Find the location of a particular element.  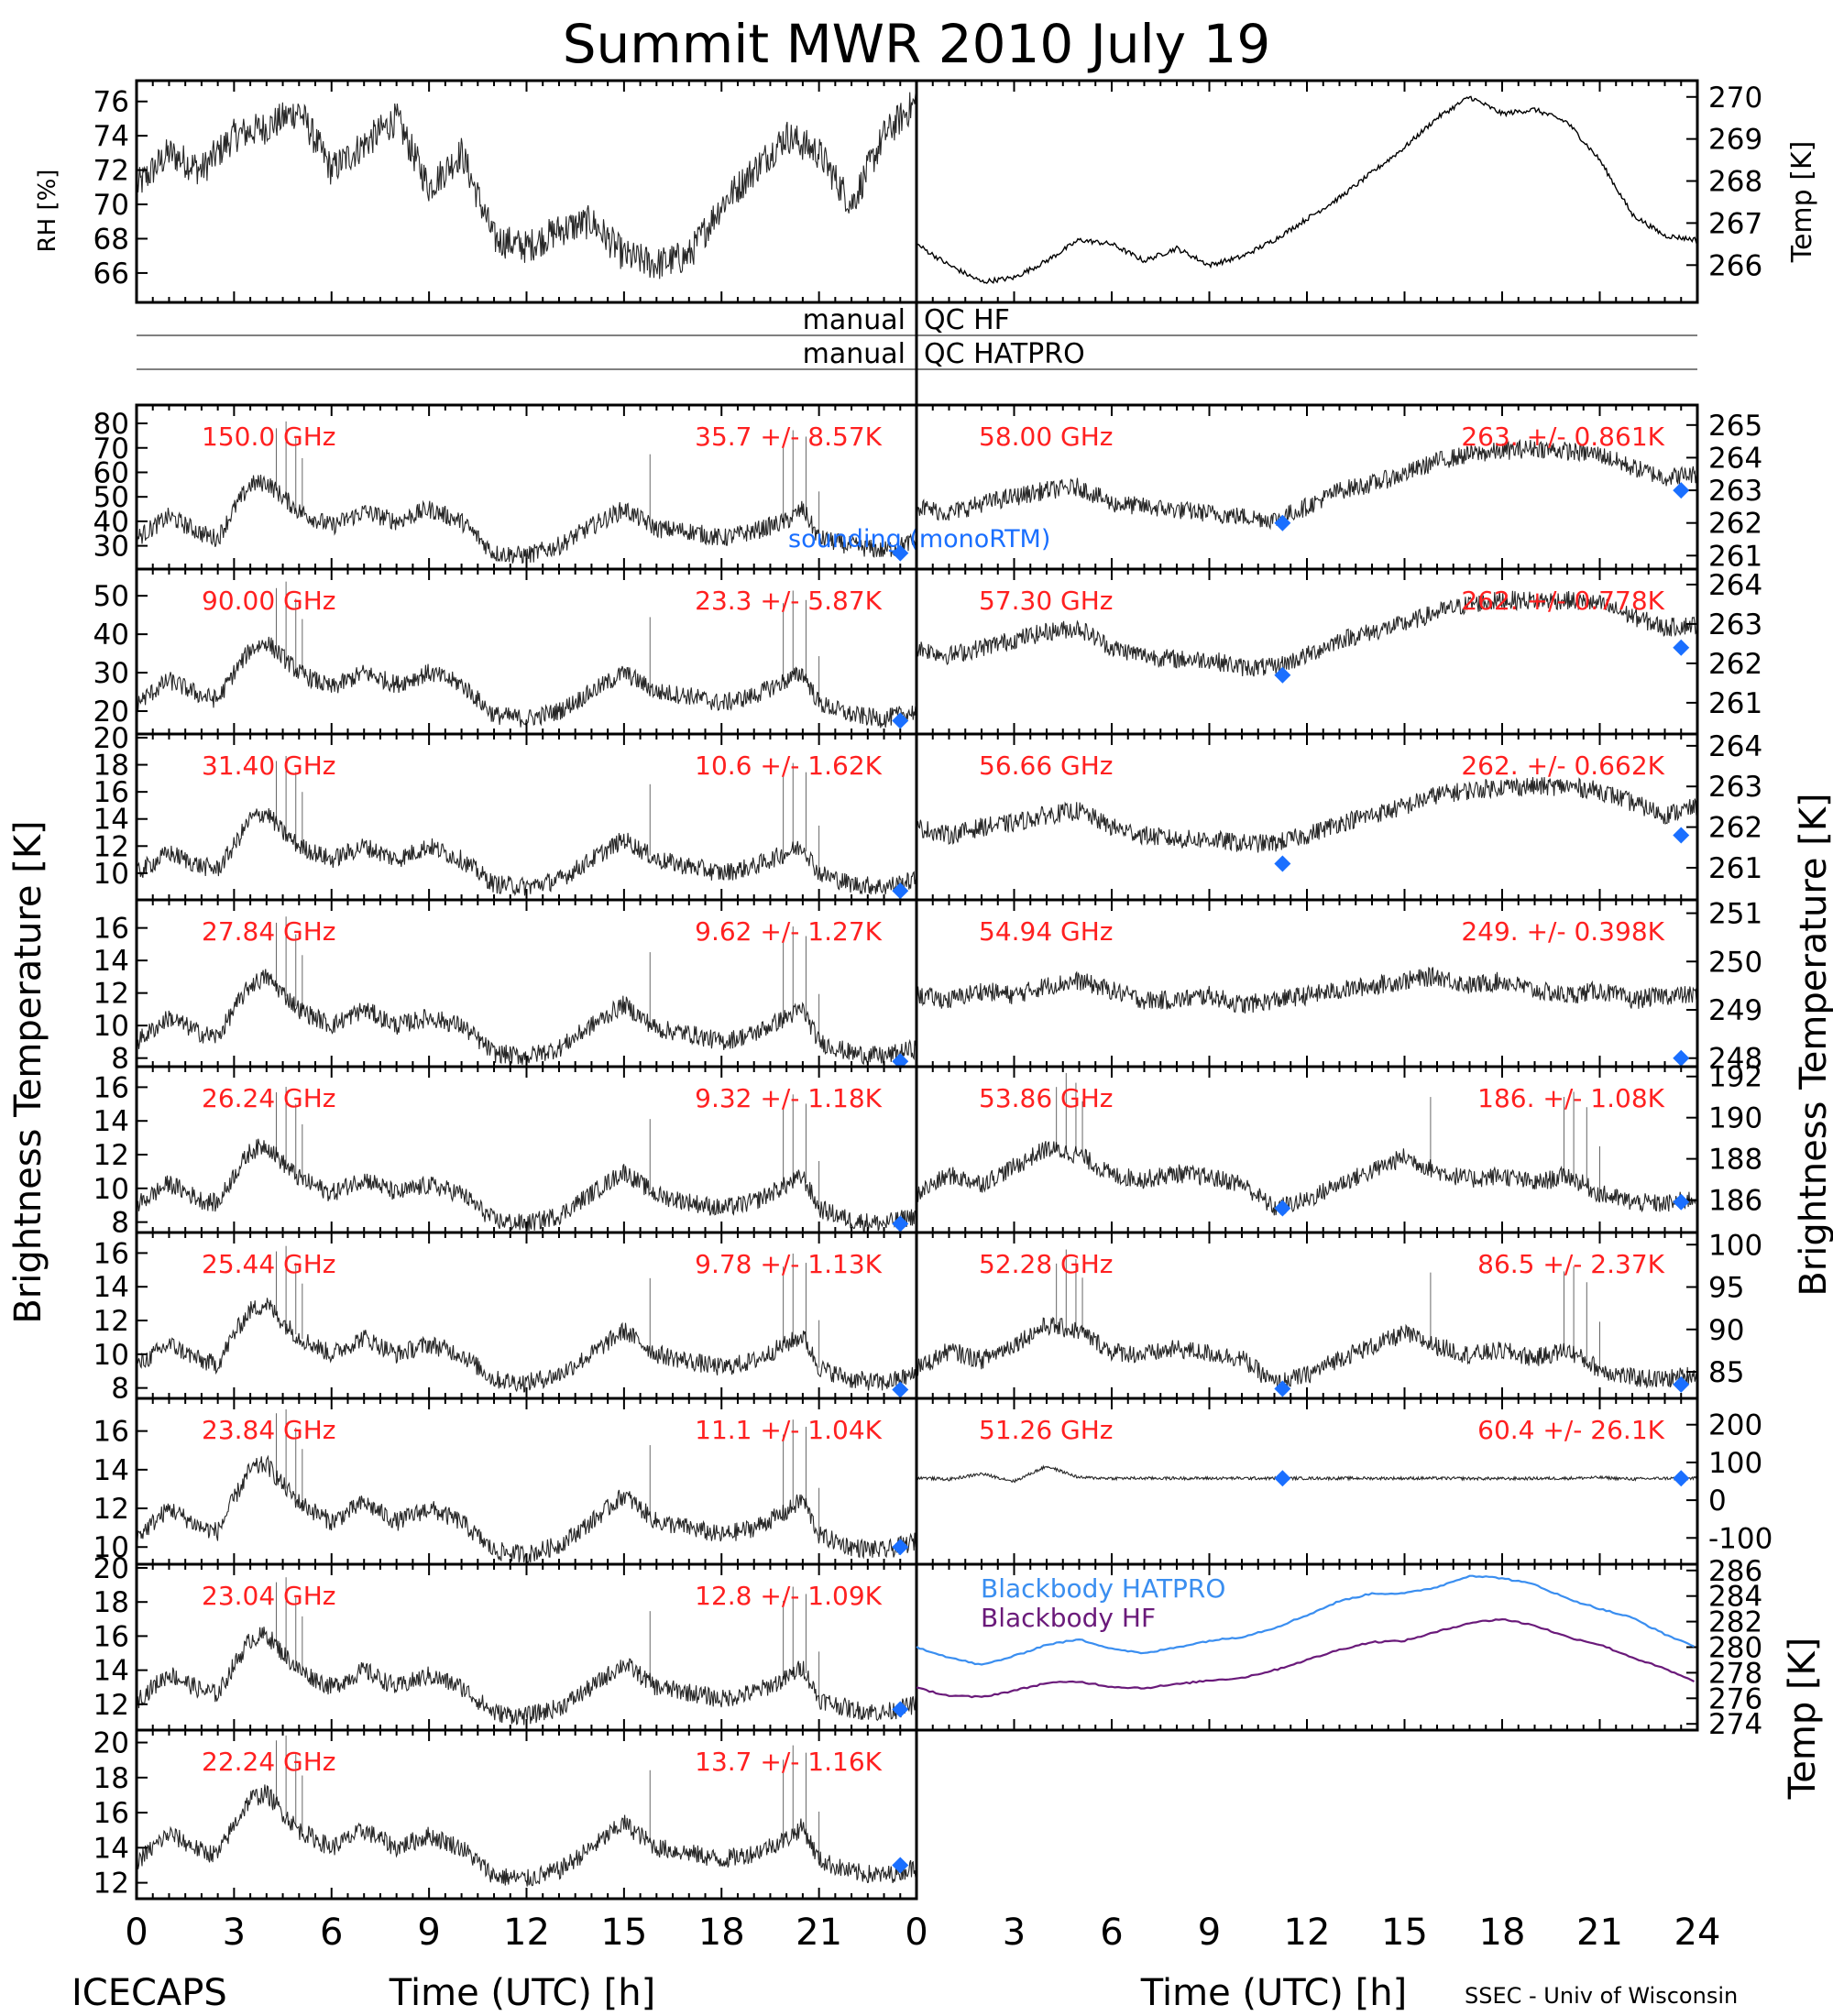

y-tick-label: 90 is located at coordinates (1726, 1330).